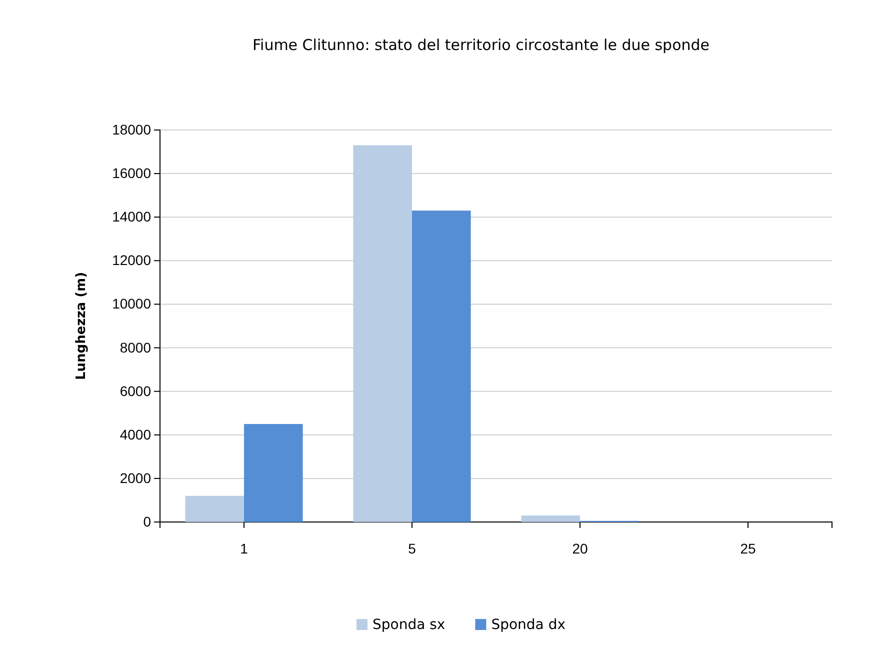  Describe the element at coordinates (528, 625) in the screenshot. I see `legend-label: Sponda dx` at that location.